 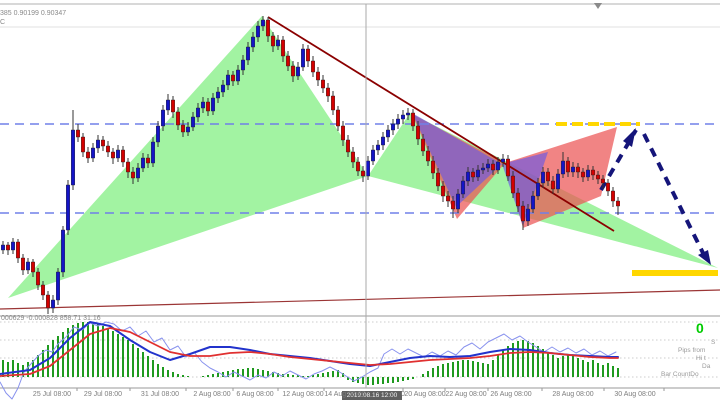 I want to click on indicator-signal-line, so click(x=309, y=352).